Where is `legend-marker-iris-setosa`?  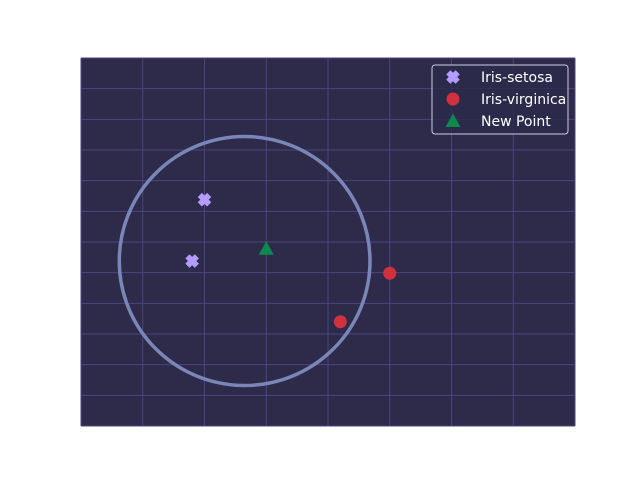 legend-marker-iris-setosa is located at coordinates (453, 77).